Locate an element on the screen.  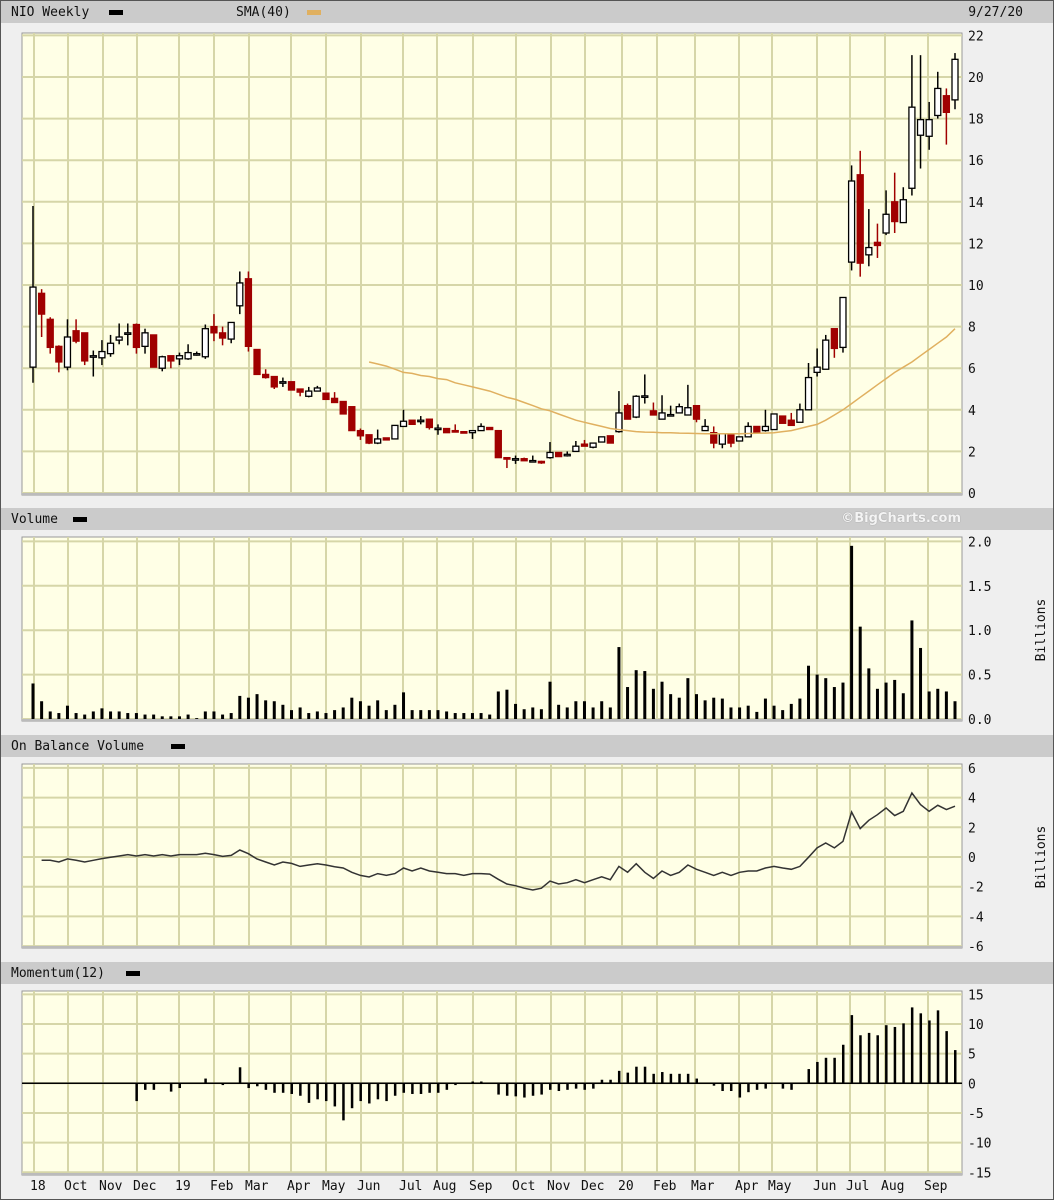
obv-panel: -6 -4 -2 0 2 4 6 is located at coordinates (502, 858).